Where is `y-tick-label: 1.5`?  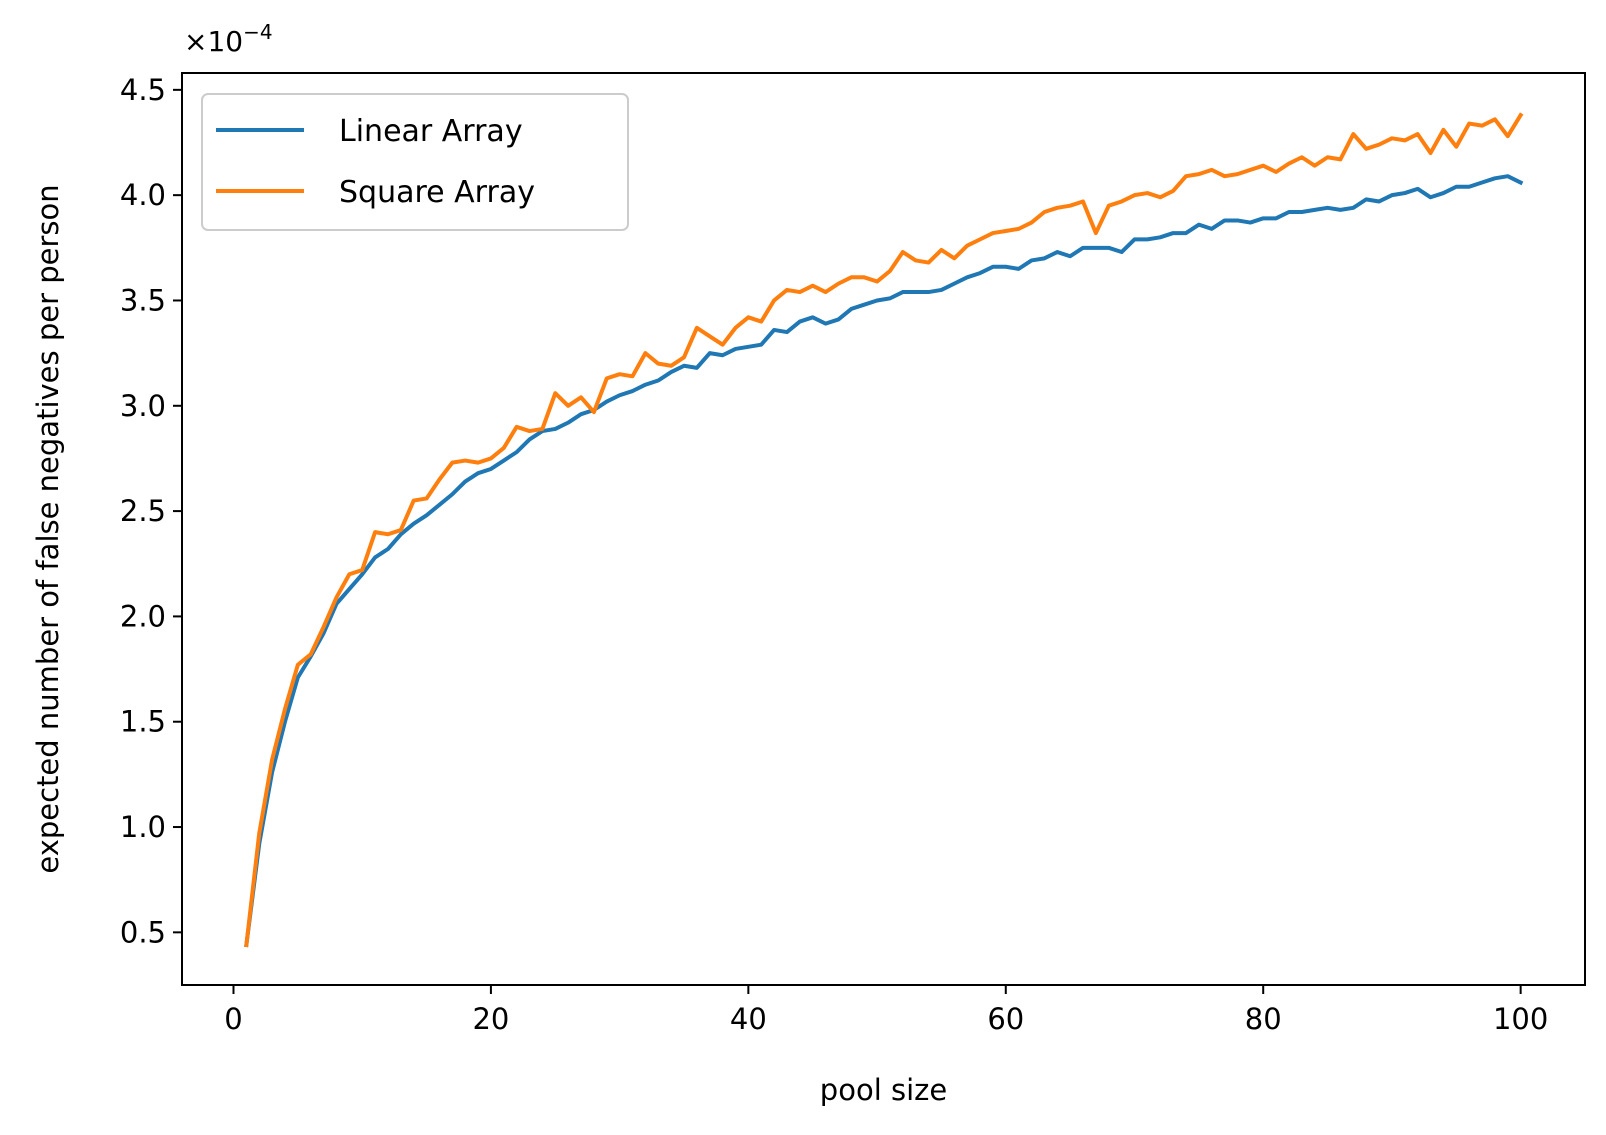 y-tick-label: 1.5 is located at coordinates (143, 722).